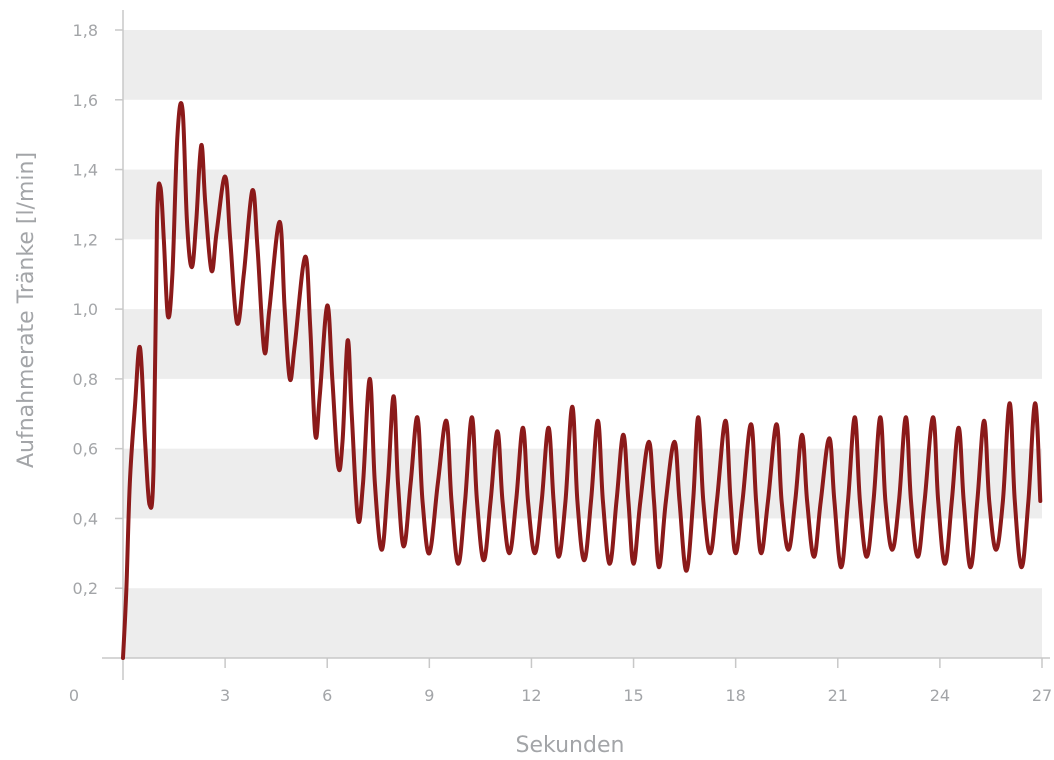 The image size is (1054, 760). Describe the element at coordinates (85, 239) in the screenshot. I see `y-tick-label: 1,2` at that location.